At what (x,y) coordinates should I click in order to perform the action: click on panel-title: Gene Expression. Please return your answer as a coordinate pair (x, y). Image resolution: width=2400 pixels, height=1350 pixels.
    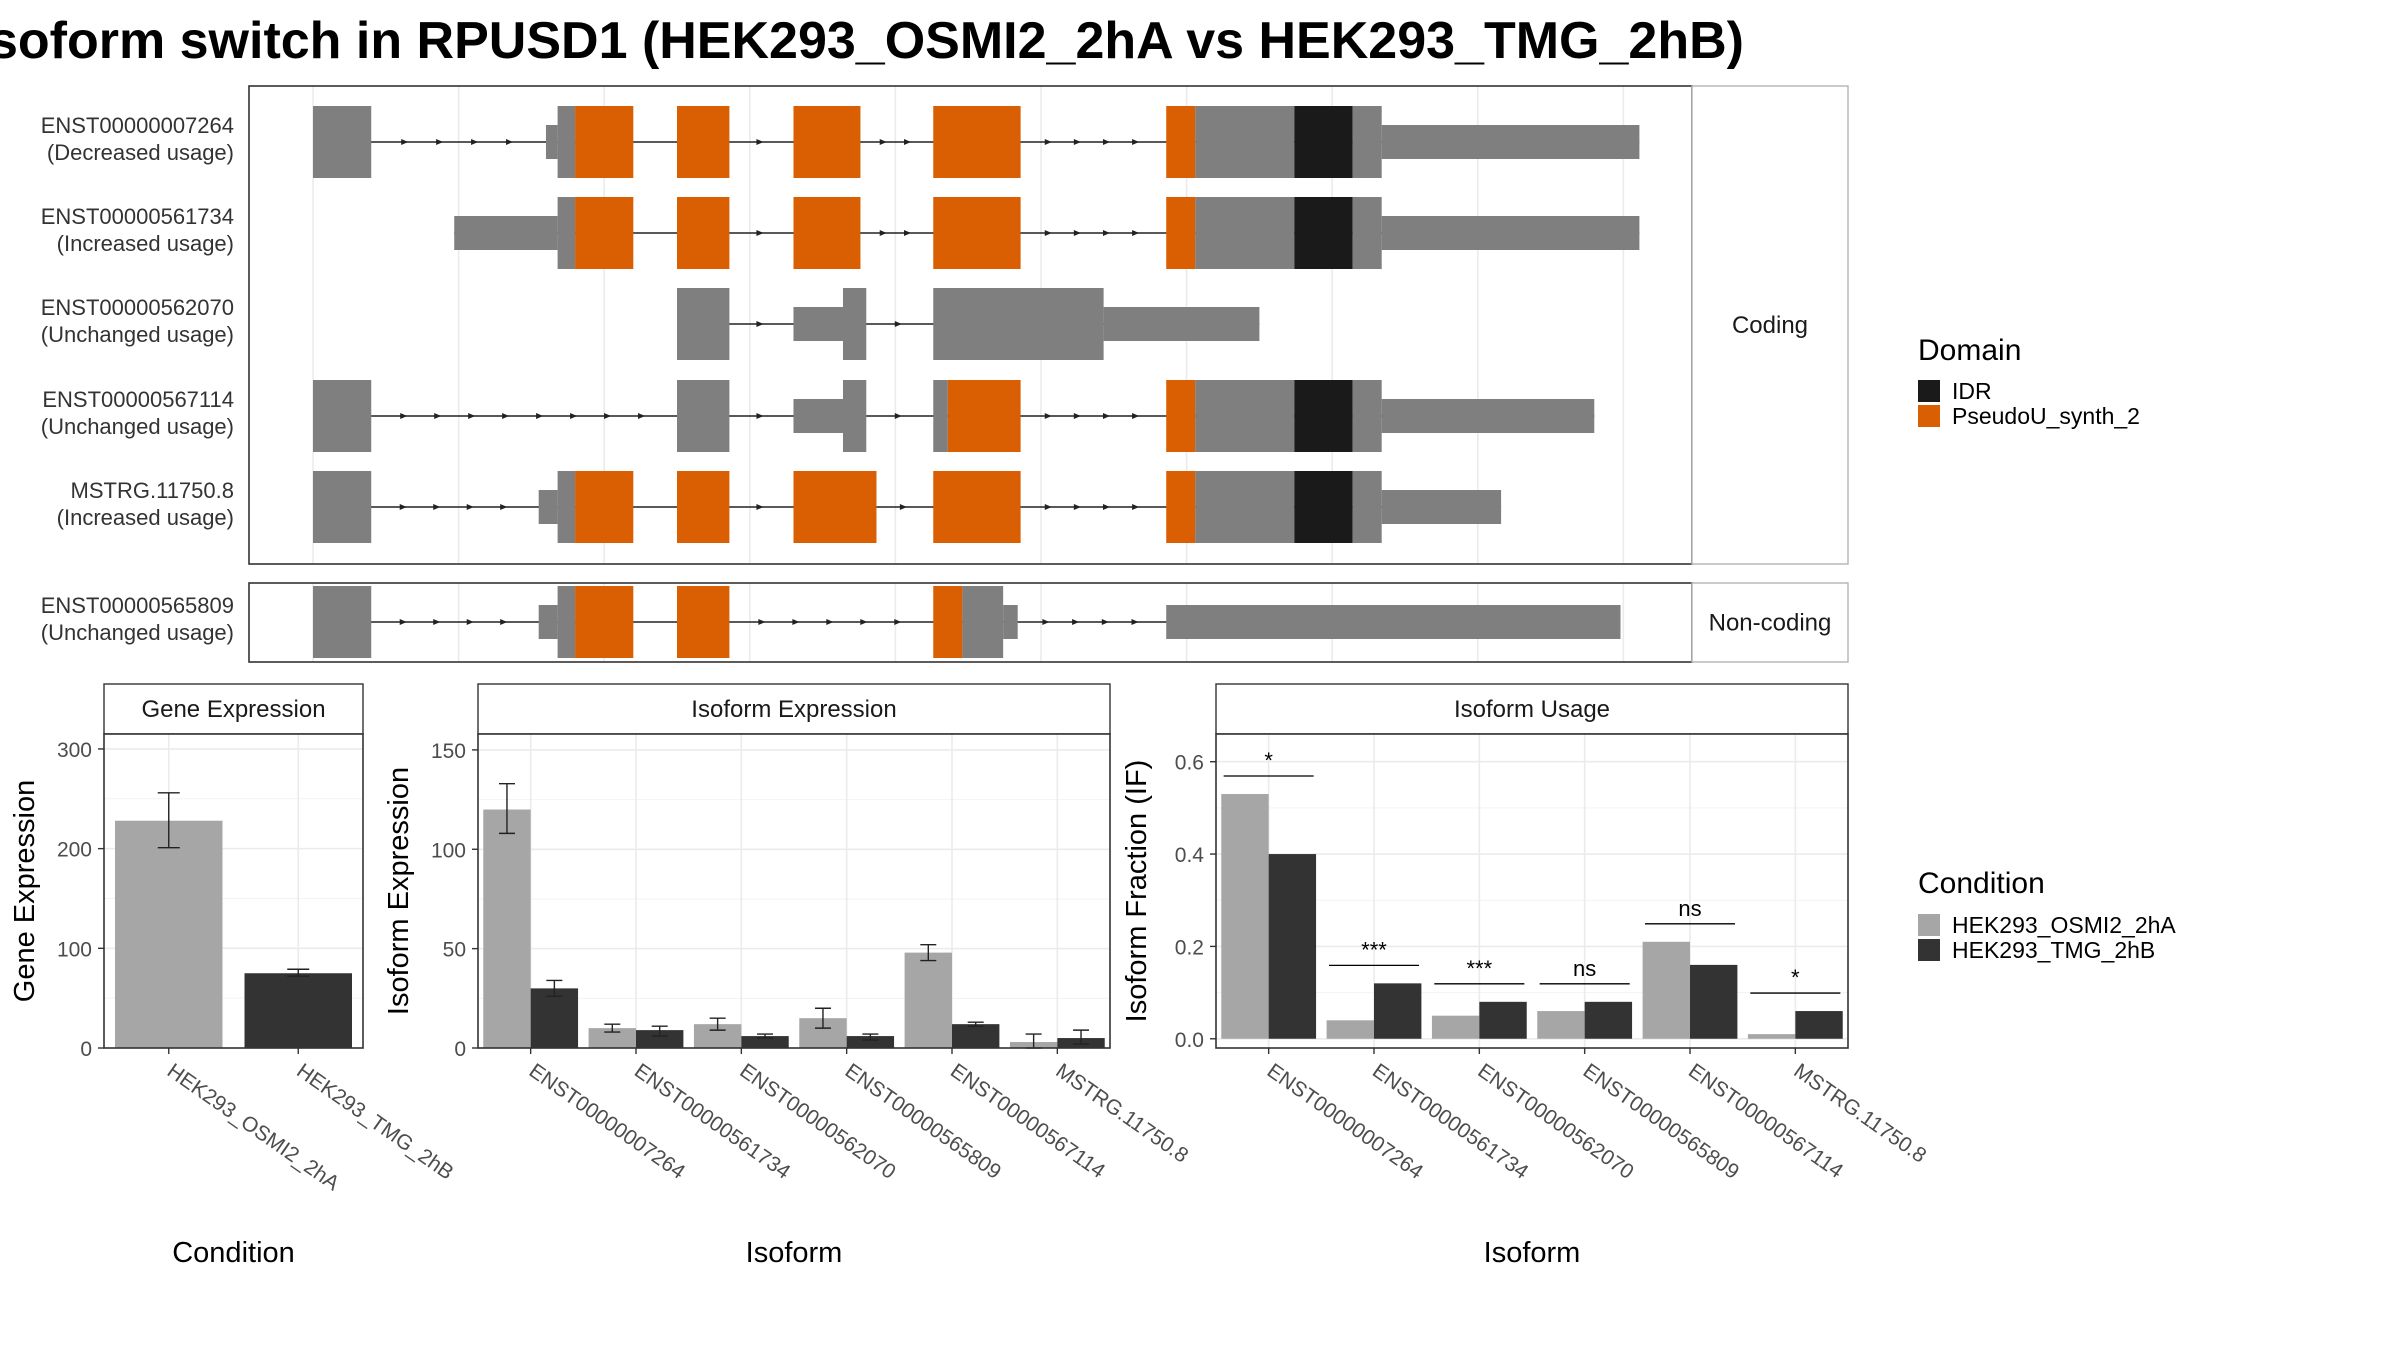
    Looking at the image, I should click on (233, 709).